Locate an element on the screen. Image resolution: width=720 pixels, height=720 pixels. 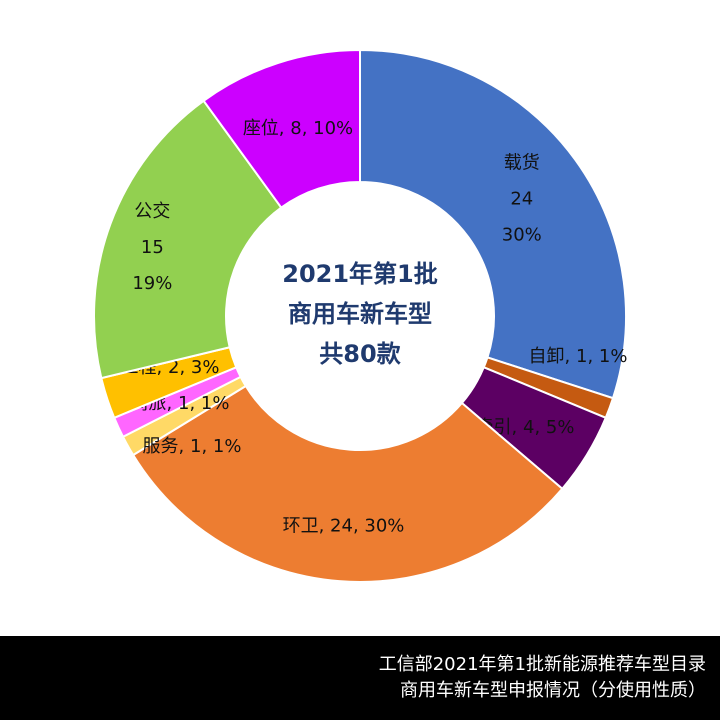
slice-label-2: 自卸, 1, 1% is located at coordinates (578, 356).